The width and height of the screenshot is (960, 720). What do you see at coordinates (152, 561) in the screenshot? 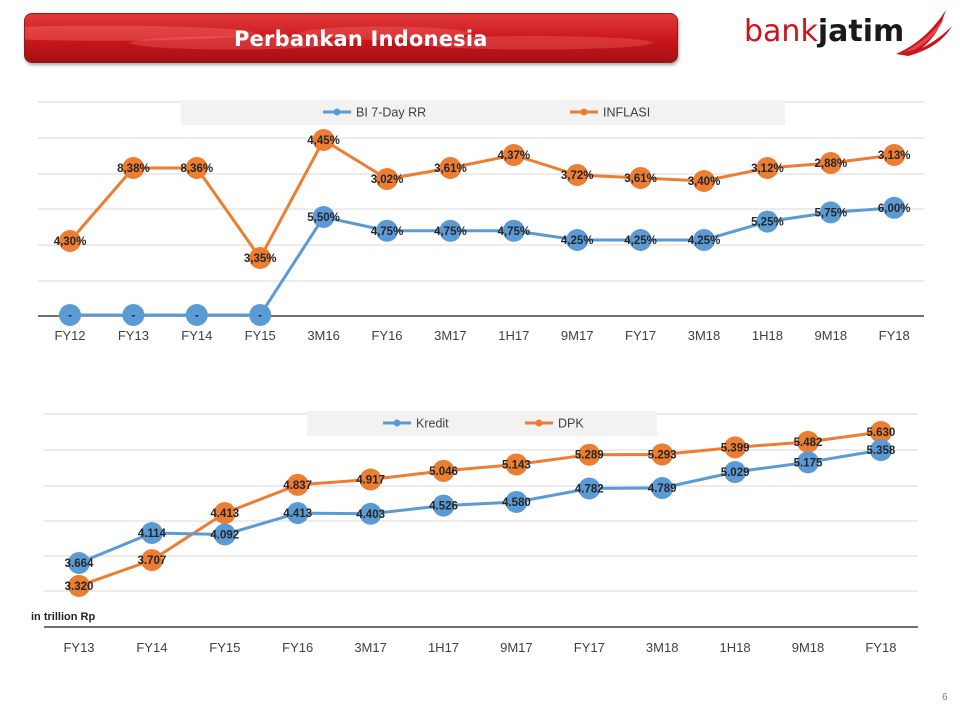
I see `data-label: 3.707` at bounding box center [152, 561].